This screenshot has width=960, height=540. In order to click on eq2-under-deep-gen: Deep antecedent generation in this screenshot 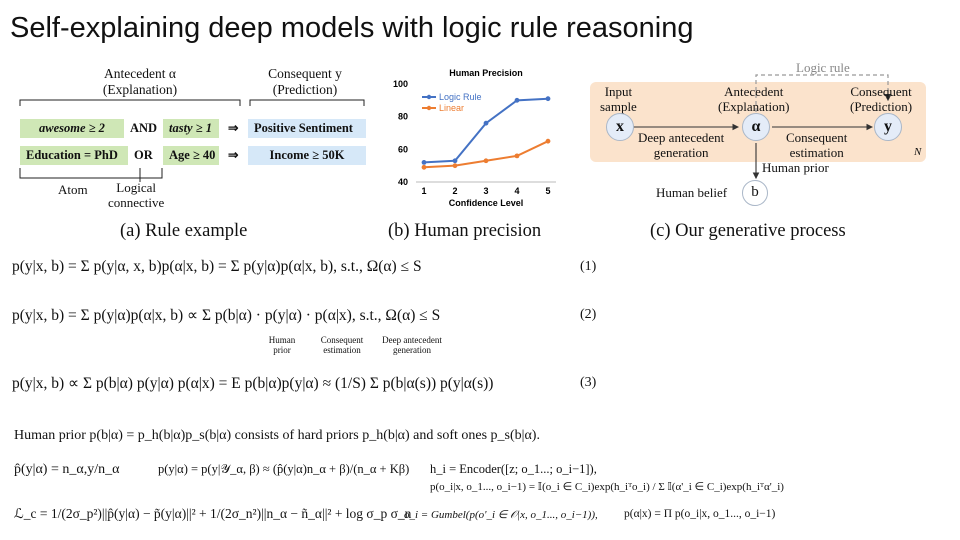, I will do `click(412, 345)`.